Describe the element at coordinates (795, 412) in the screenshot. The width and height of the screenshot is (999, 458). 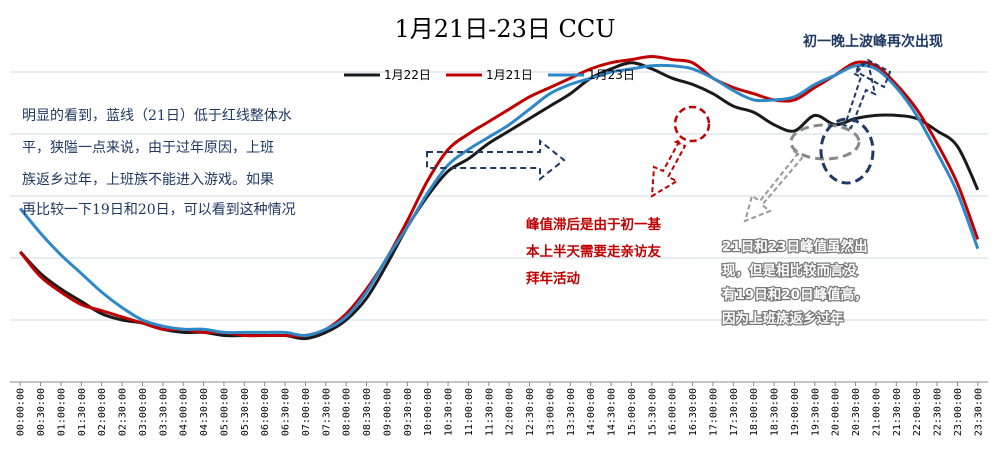
I see `x-tick-label: 19:00:00` at that location.